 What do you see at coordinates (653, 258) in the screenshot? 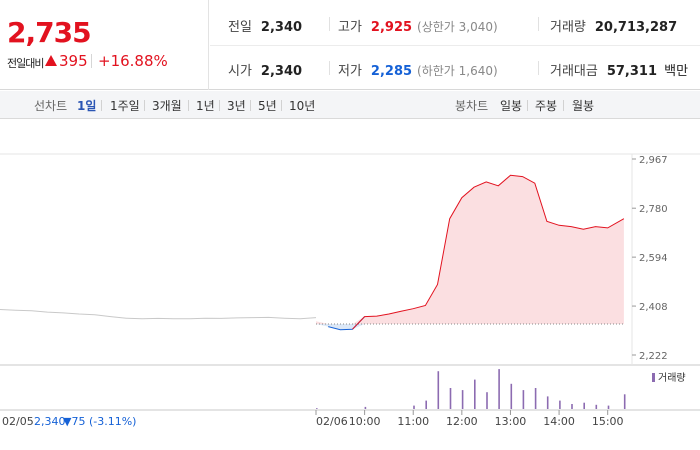
I see `y-tick-label: 2,594` at bounding box center [653, 258].